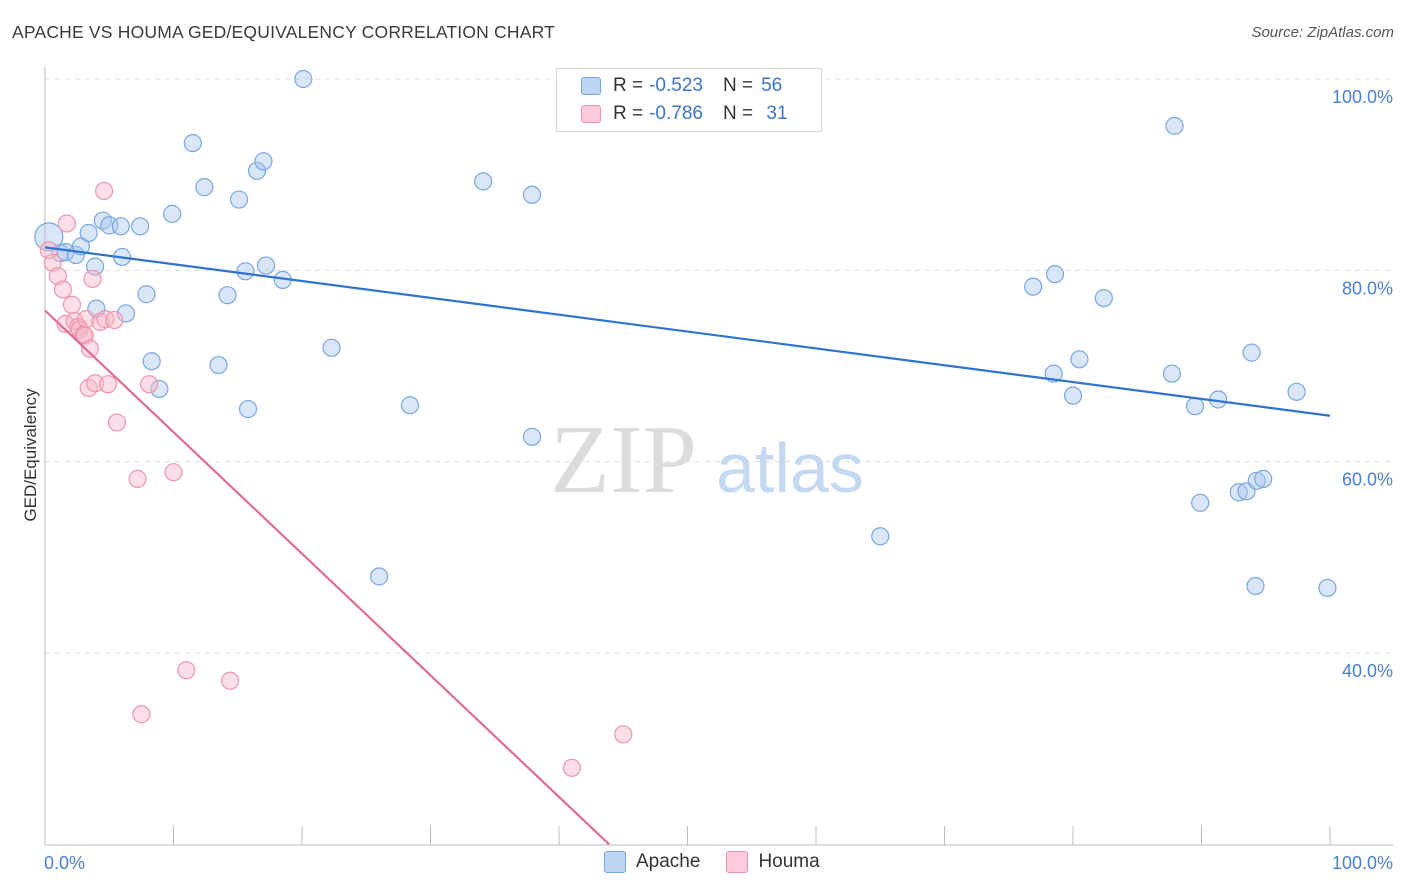  Describe the element at coordinates (30, 455) in the screenshot. I see `y-axis-label: GED/Equivalency` at that location.